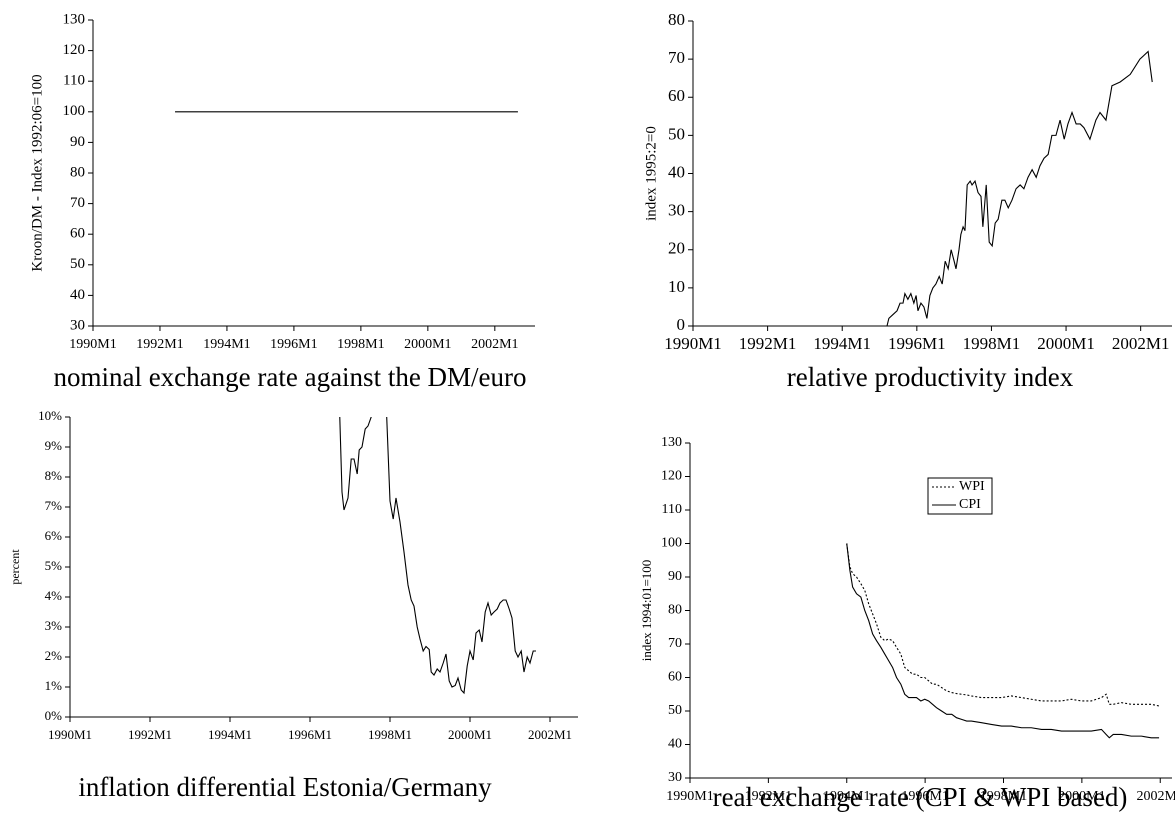 The width and height of the screenshot is (1175, 832). Describe the element at coordinates (54, 595) in the screenshot. I see `y-tick-label: 4%` at that location.